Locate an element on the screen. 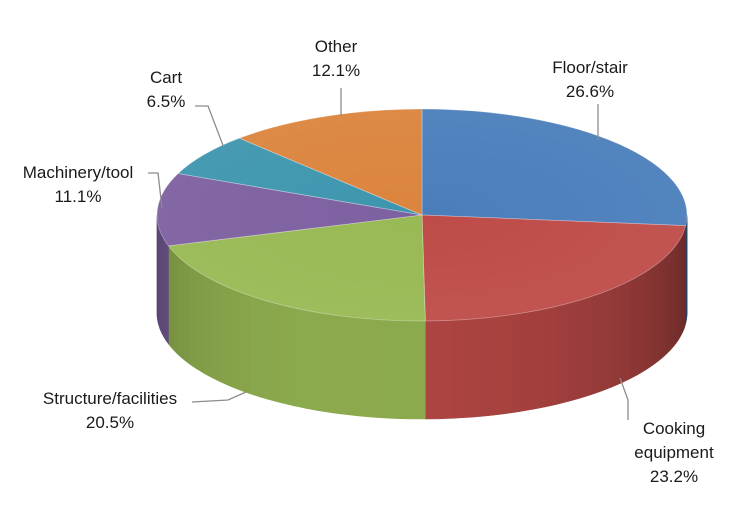 The image size is (746, 506). label-cart: Cart 6.5% is located at coordinates (166, 89).